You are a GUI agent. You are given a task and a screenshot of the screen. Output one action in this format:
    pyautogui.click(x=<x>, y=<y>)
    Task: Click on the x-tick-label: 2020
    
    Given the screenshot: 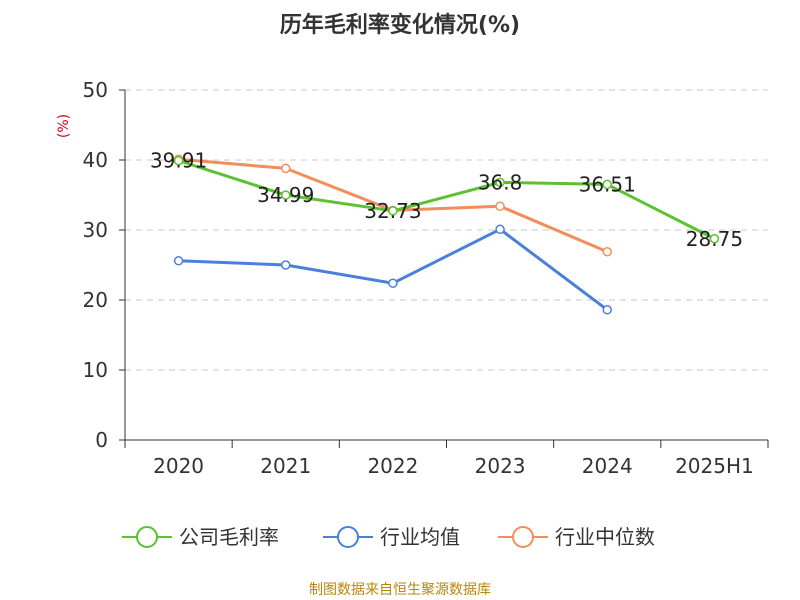 What is the action you would take?
    pyautogui.click(x=178, y=466)
    